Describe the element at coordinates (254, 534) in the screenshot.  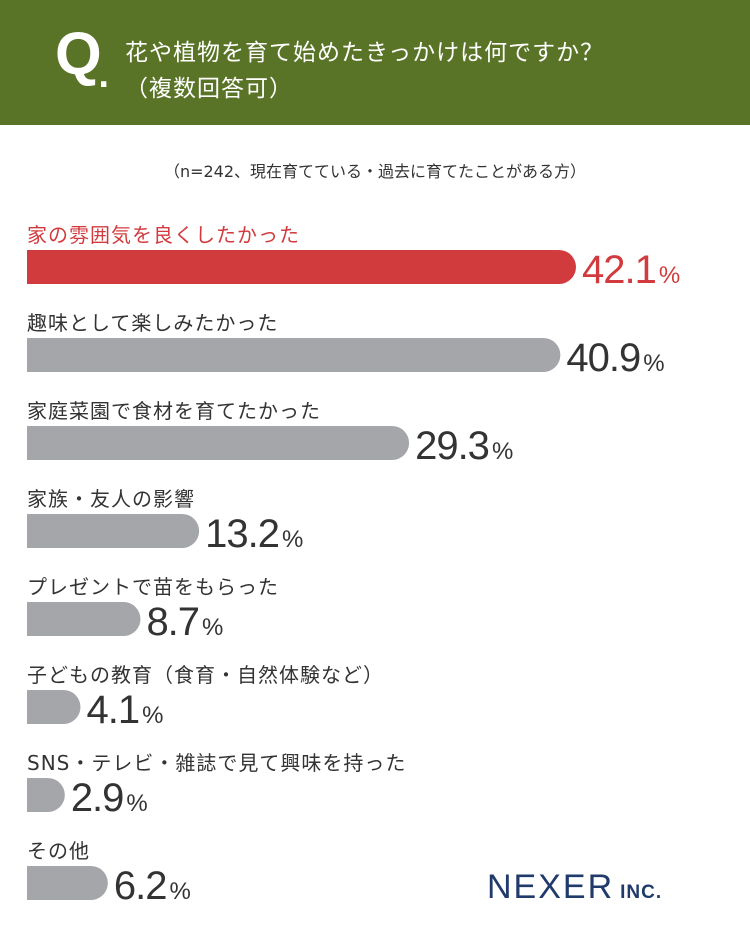
I see `value-label: 13.2%` at that location.